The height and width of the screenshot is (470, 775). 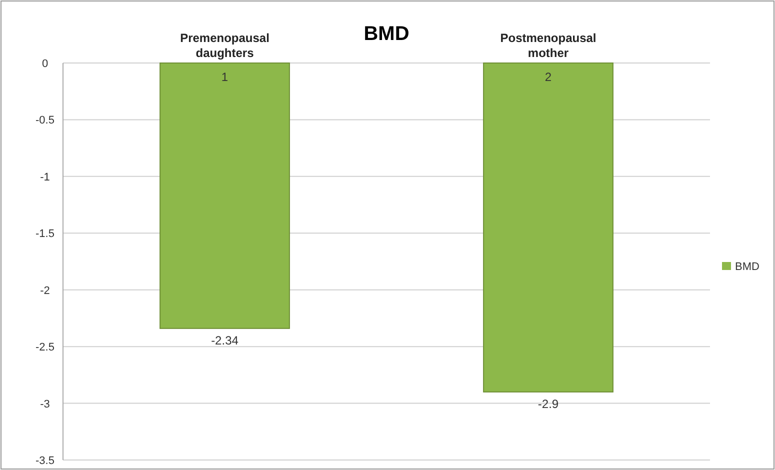 What do you see at coordinates (224, 77) in the screenshot?
I see `x-tick-label: 1` at bounding box center [224, 77].